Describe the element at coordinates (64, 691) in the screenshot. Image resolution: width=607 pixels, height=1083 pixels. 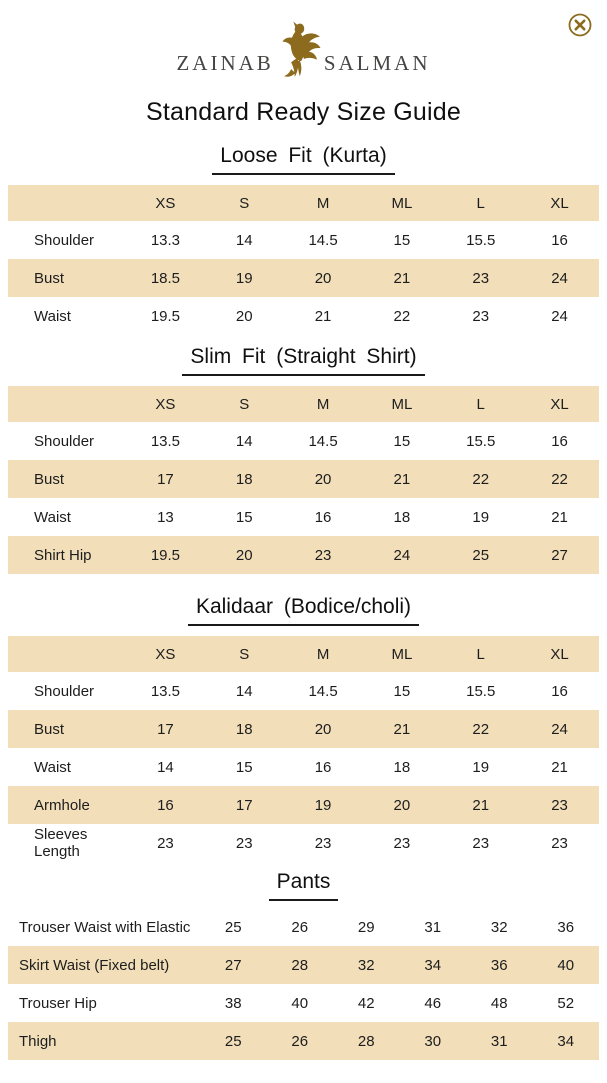
I see `measurement-label: Shoulder` at that location.